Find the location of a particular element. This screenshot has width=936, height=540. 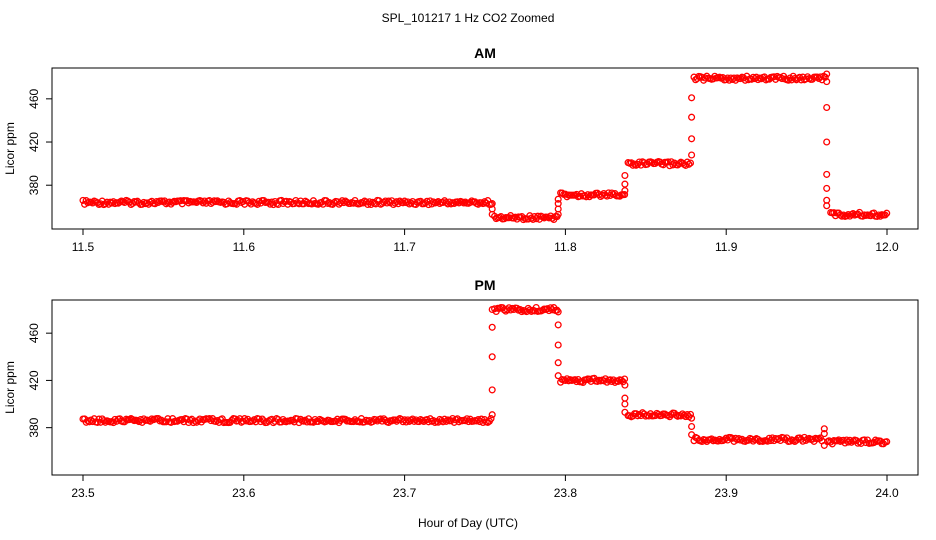

x-tick-label: 23.7 is located at coordinates (405, 493).